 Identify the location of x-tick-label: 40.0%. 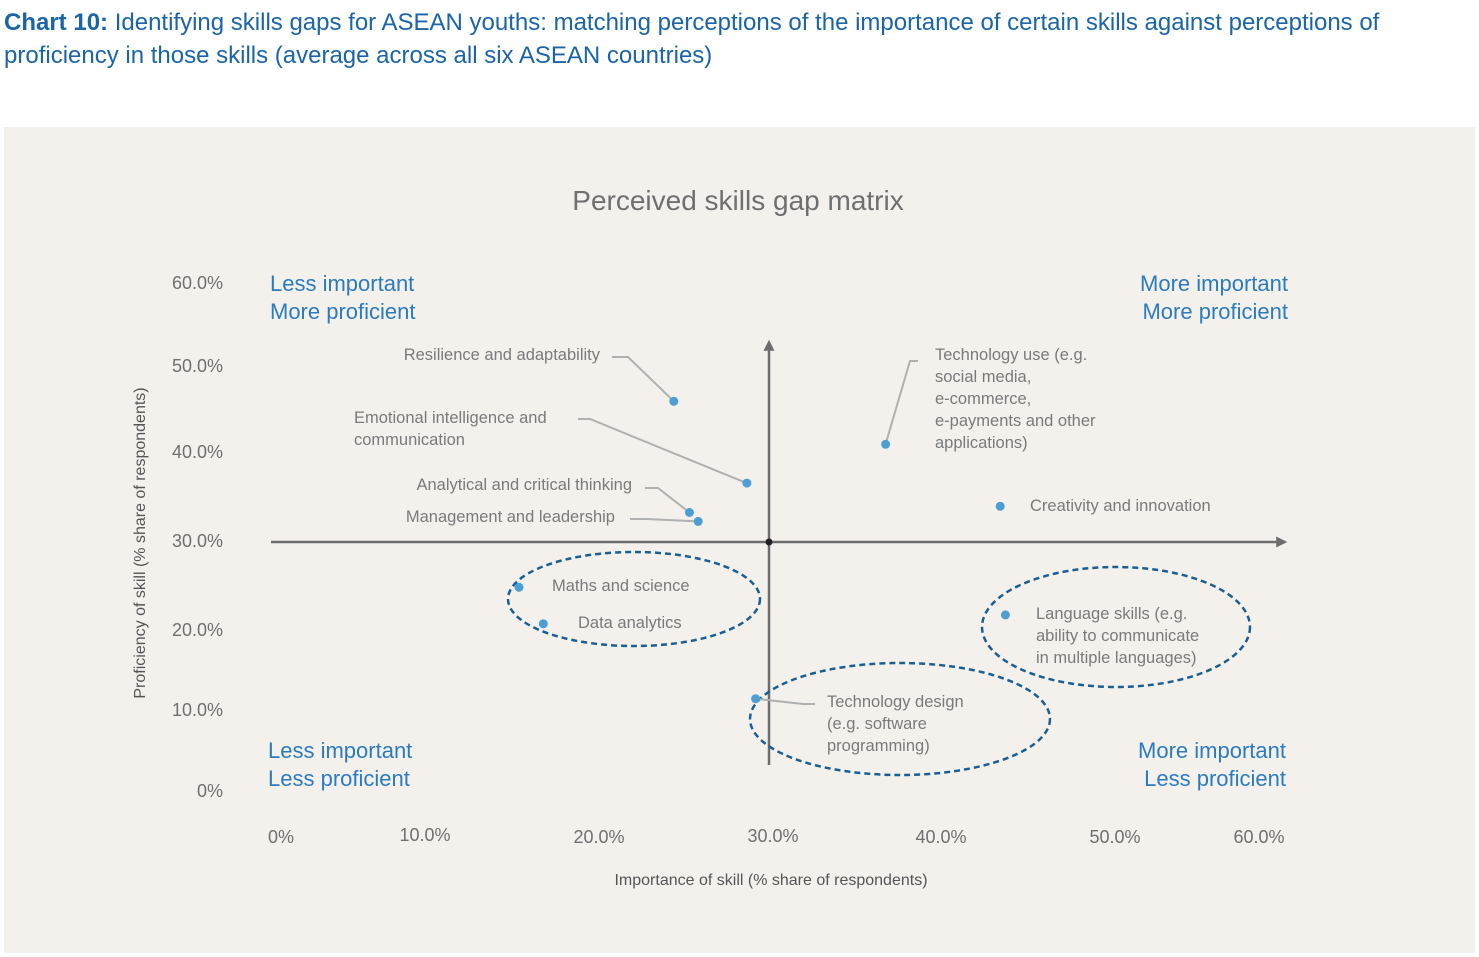
(940, 837).